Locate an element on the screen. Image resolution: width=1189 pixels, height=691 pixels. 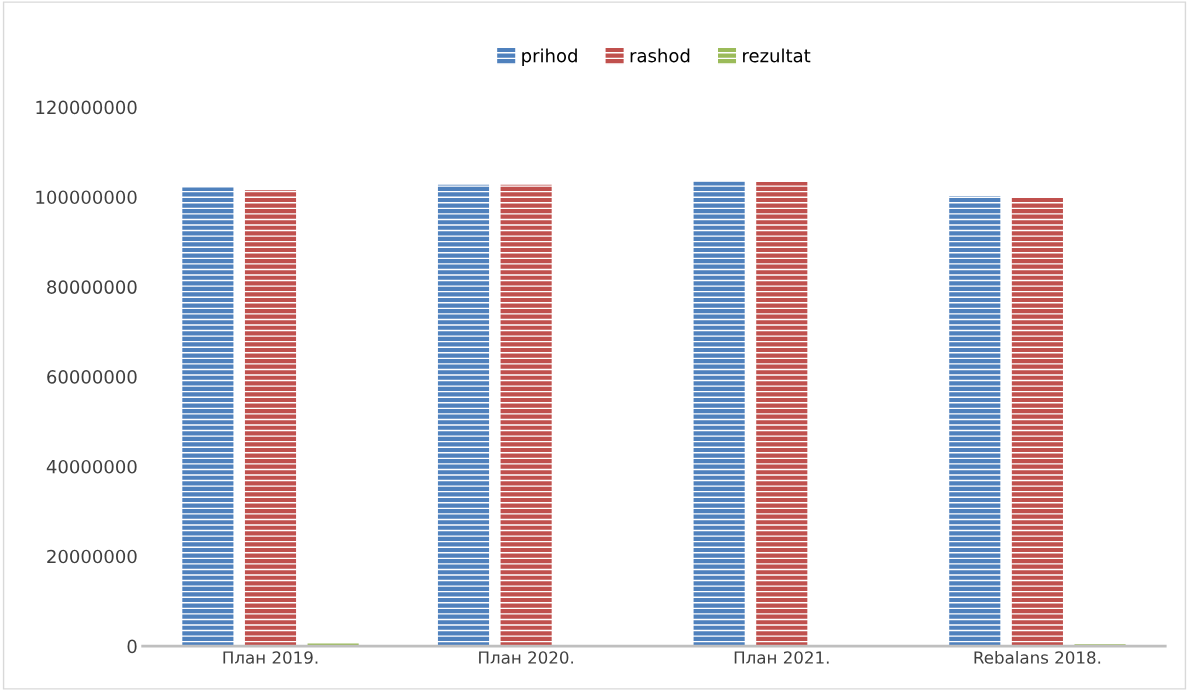
x-tick-label: План 2019. is located at coordinates (270, 657).